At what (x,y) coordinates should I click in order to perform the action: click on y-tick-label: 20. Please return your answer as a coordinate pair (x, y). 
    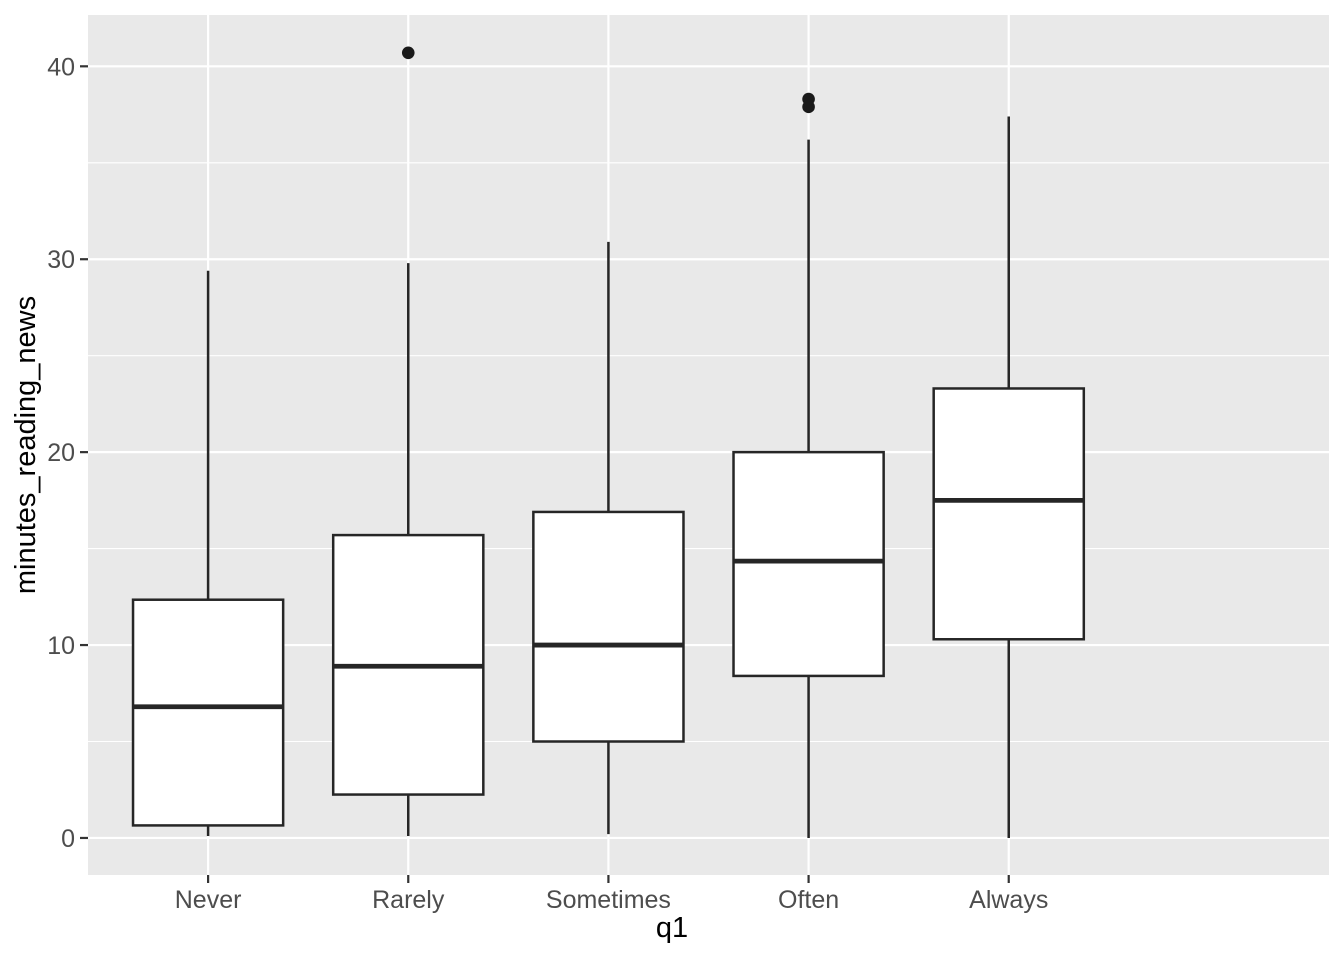
    Looking at the image, I should click on (61, 453).